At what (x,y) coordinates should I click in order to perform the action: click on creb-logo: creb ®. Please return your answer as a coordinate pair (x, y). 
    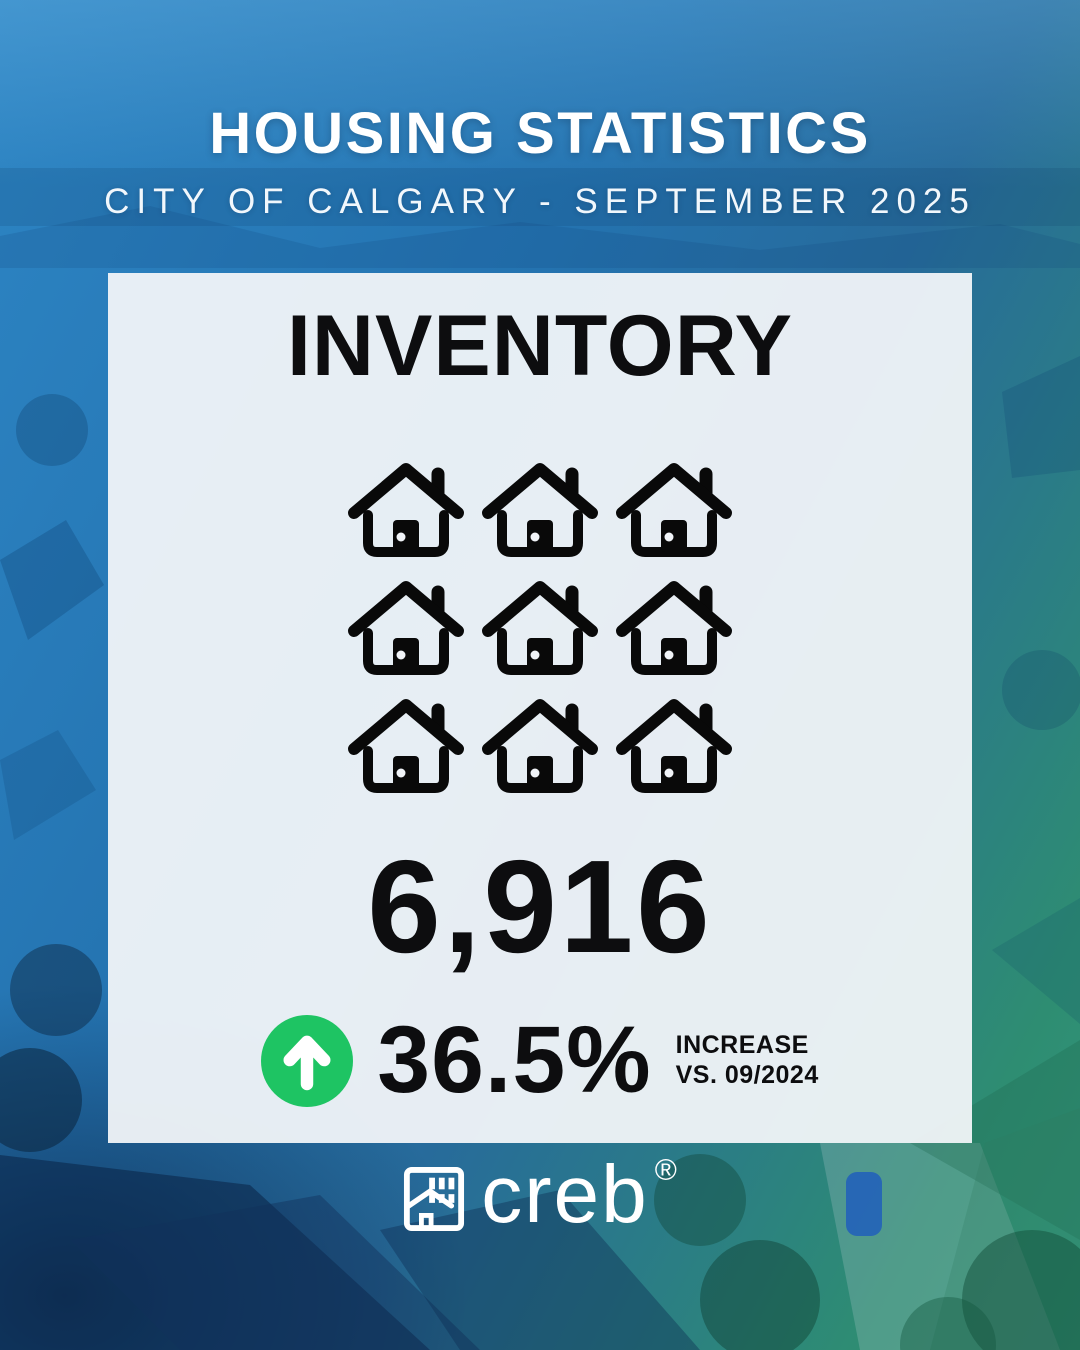
    Looking at the image, I should click on (540, 1197).